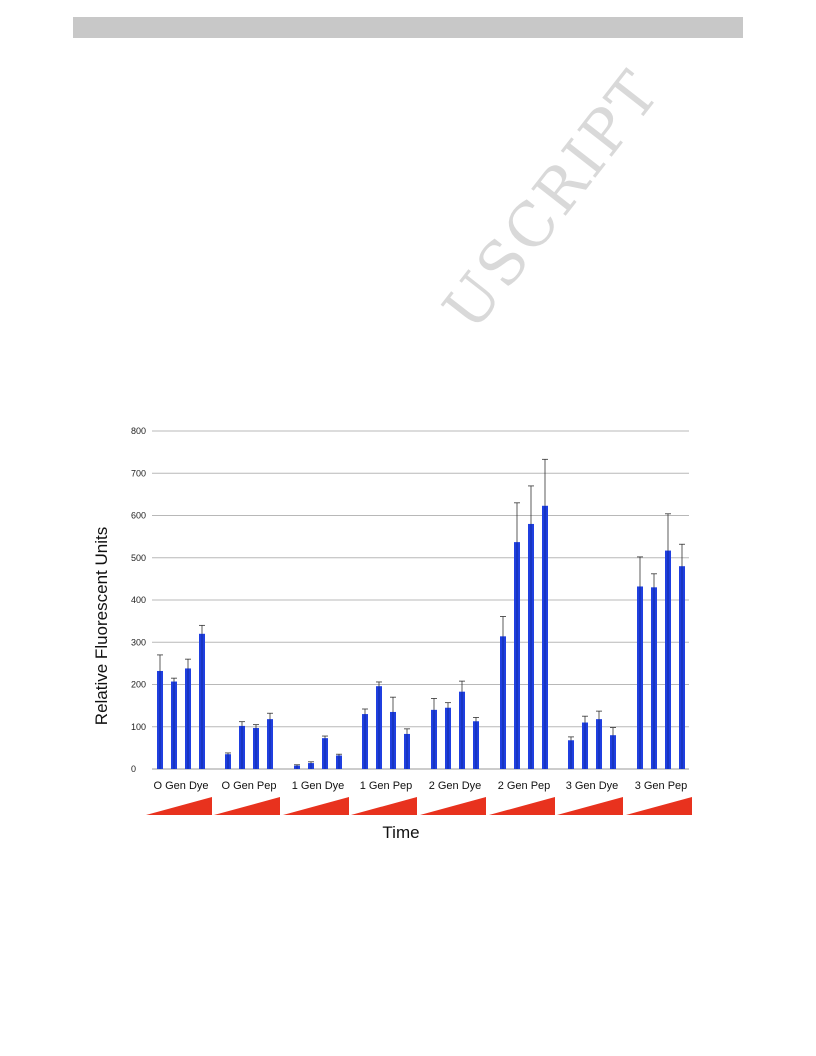  What do you see at coordinates (408, 27) in the screenshot?
I see `page-header-bar` at bounding box center [408, 27].